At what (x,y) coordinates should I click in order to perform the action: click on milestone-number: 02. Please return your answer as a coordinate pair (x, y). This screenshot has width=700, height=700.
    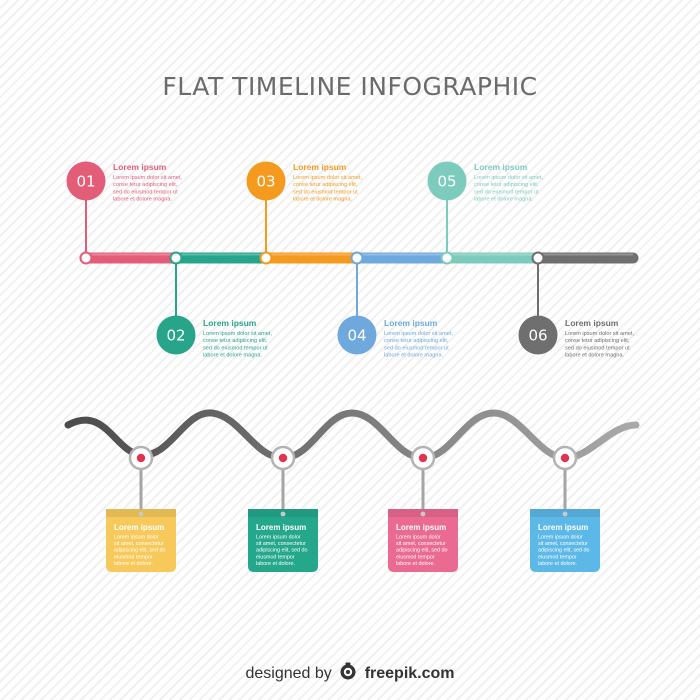
    Looking at the image, I should click on (175, 336).